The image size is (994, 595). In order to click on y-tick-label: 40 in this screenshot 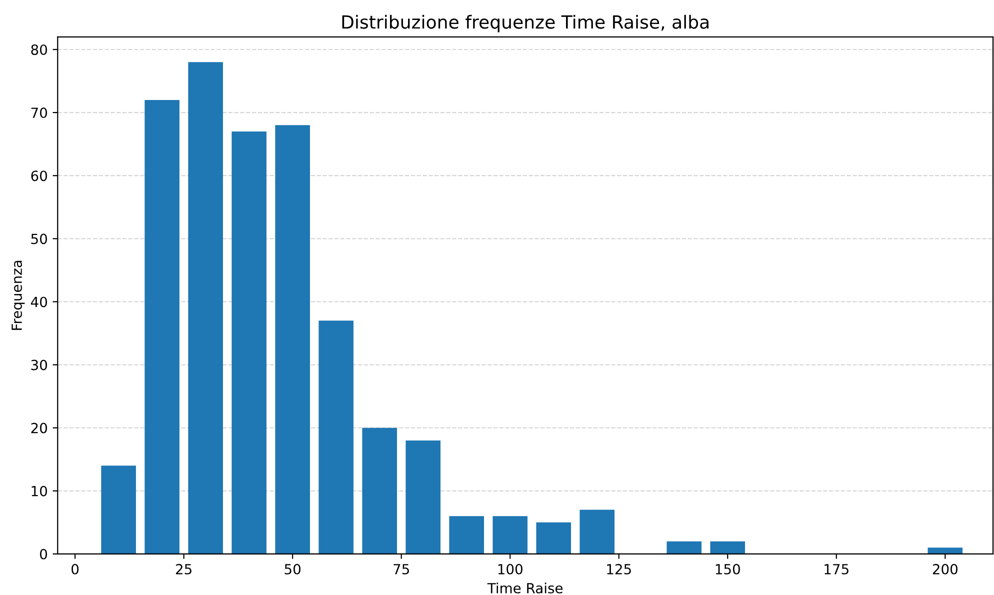, I will do `click(39, 302)`.